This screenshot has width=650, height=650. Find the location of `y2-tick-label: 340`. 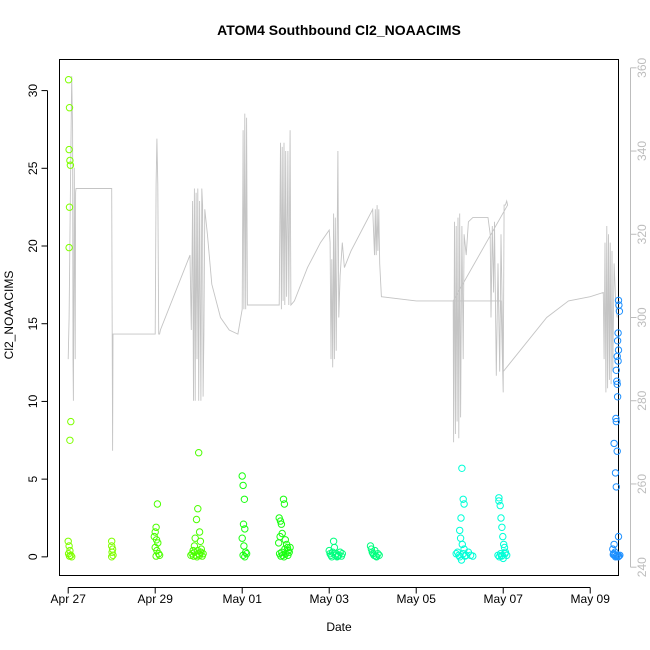

y2-tick-label: 340 is located at coordinates (642, 151).